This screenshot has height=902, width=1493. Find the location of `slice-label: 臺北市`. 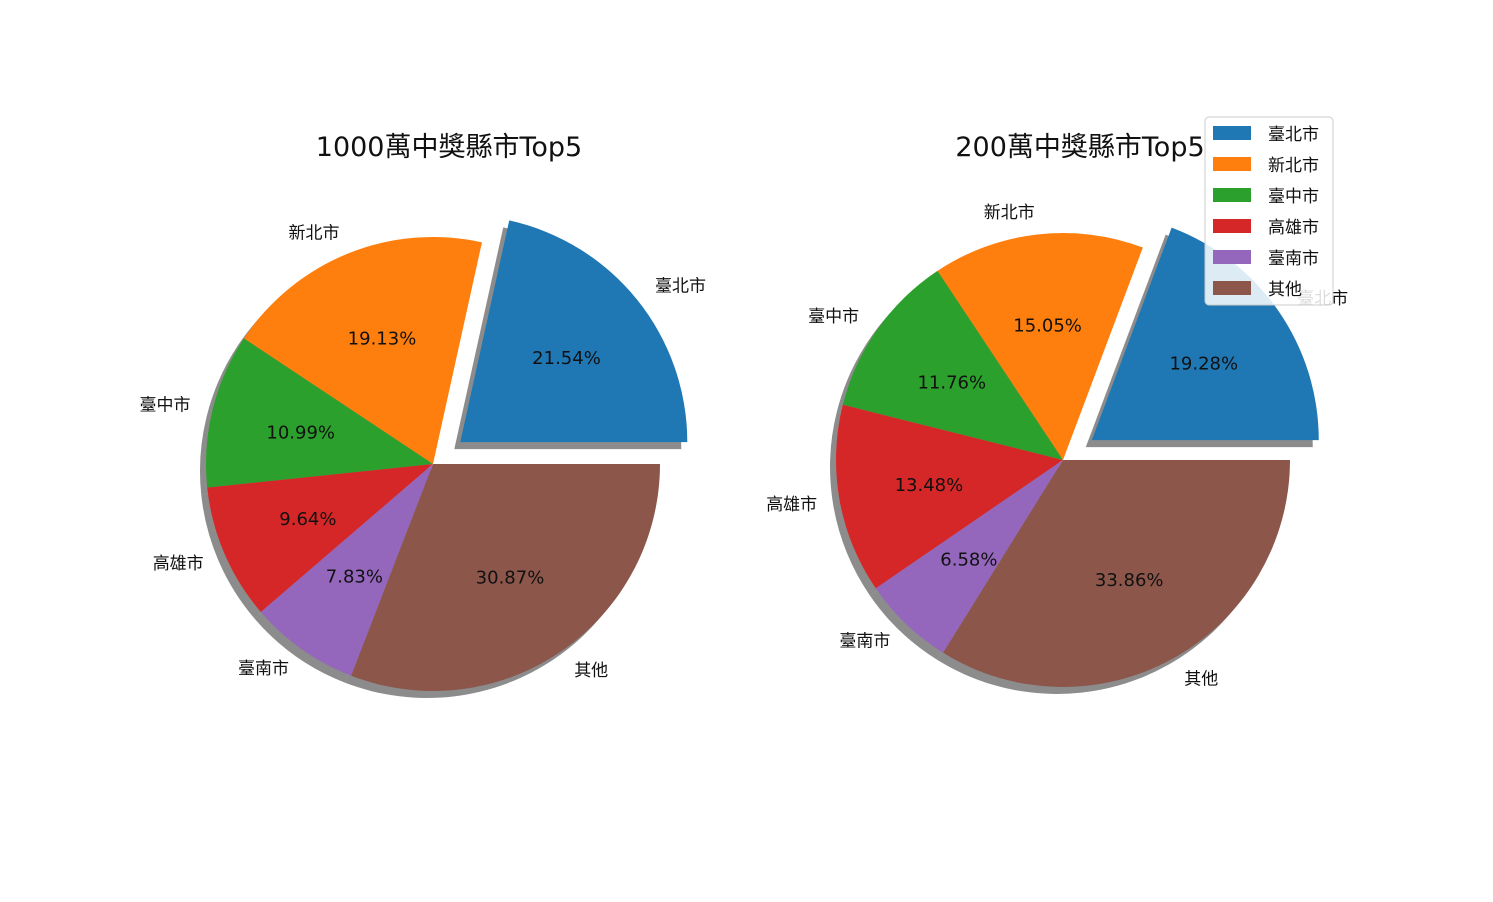

slice-label: 臺北市 is located at coordinates (680, 287).